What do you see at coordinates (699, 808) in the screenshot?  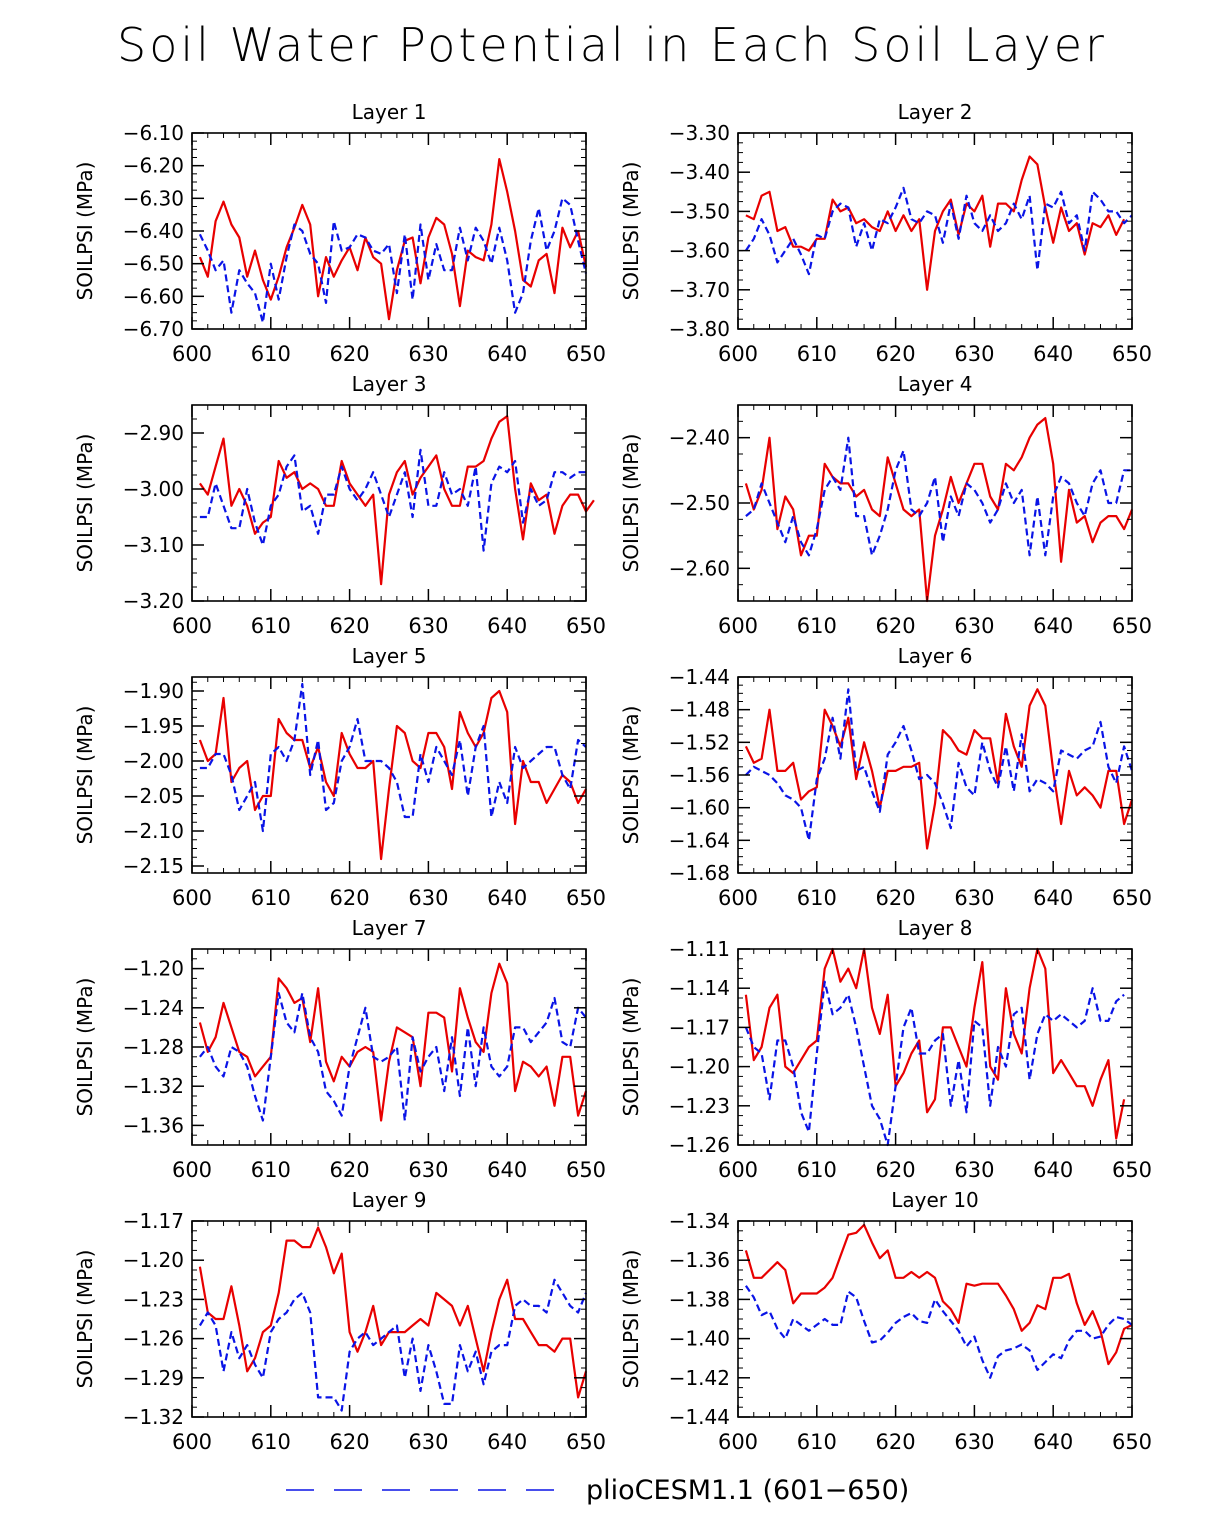 I see `y-tick-label: −1.60` at bounding box center [699, 808].